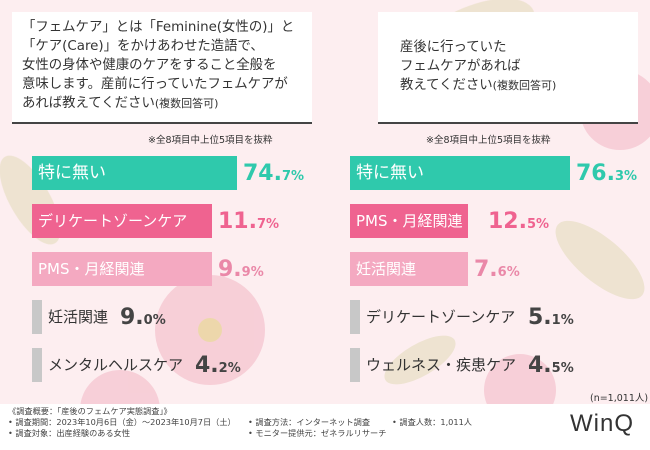 The width and height of the screenshot is (650, 450). What do you see at coordinates (154, 320) in the screenshot?
I see `value-label-dec: 0%` at bounding box center [154, 320].